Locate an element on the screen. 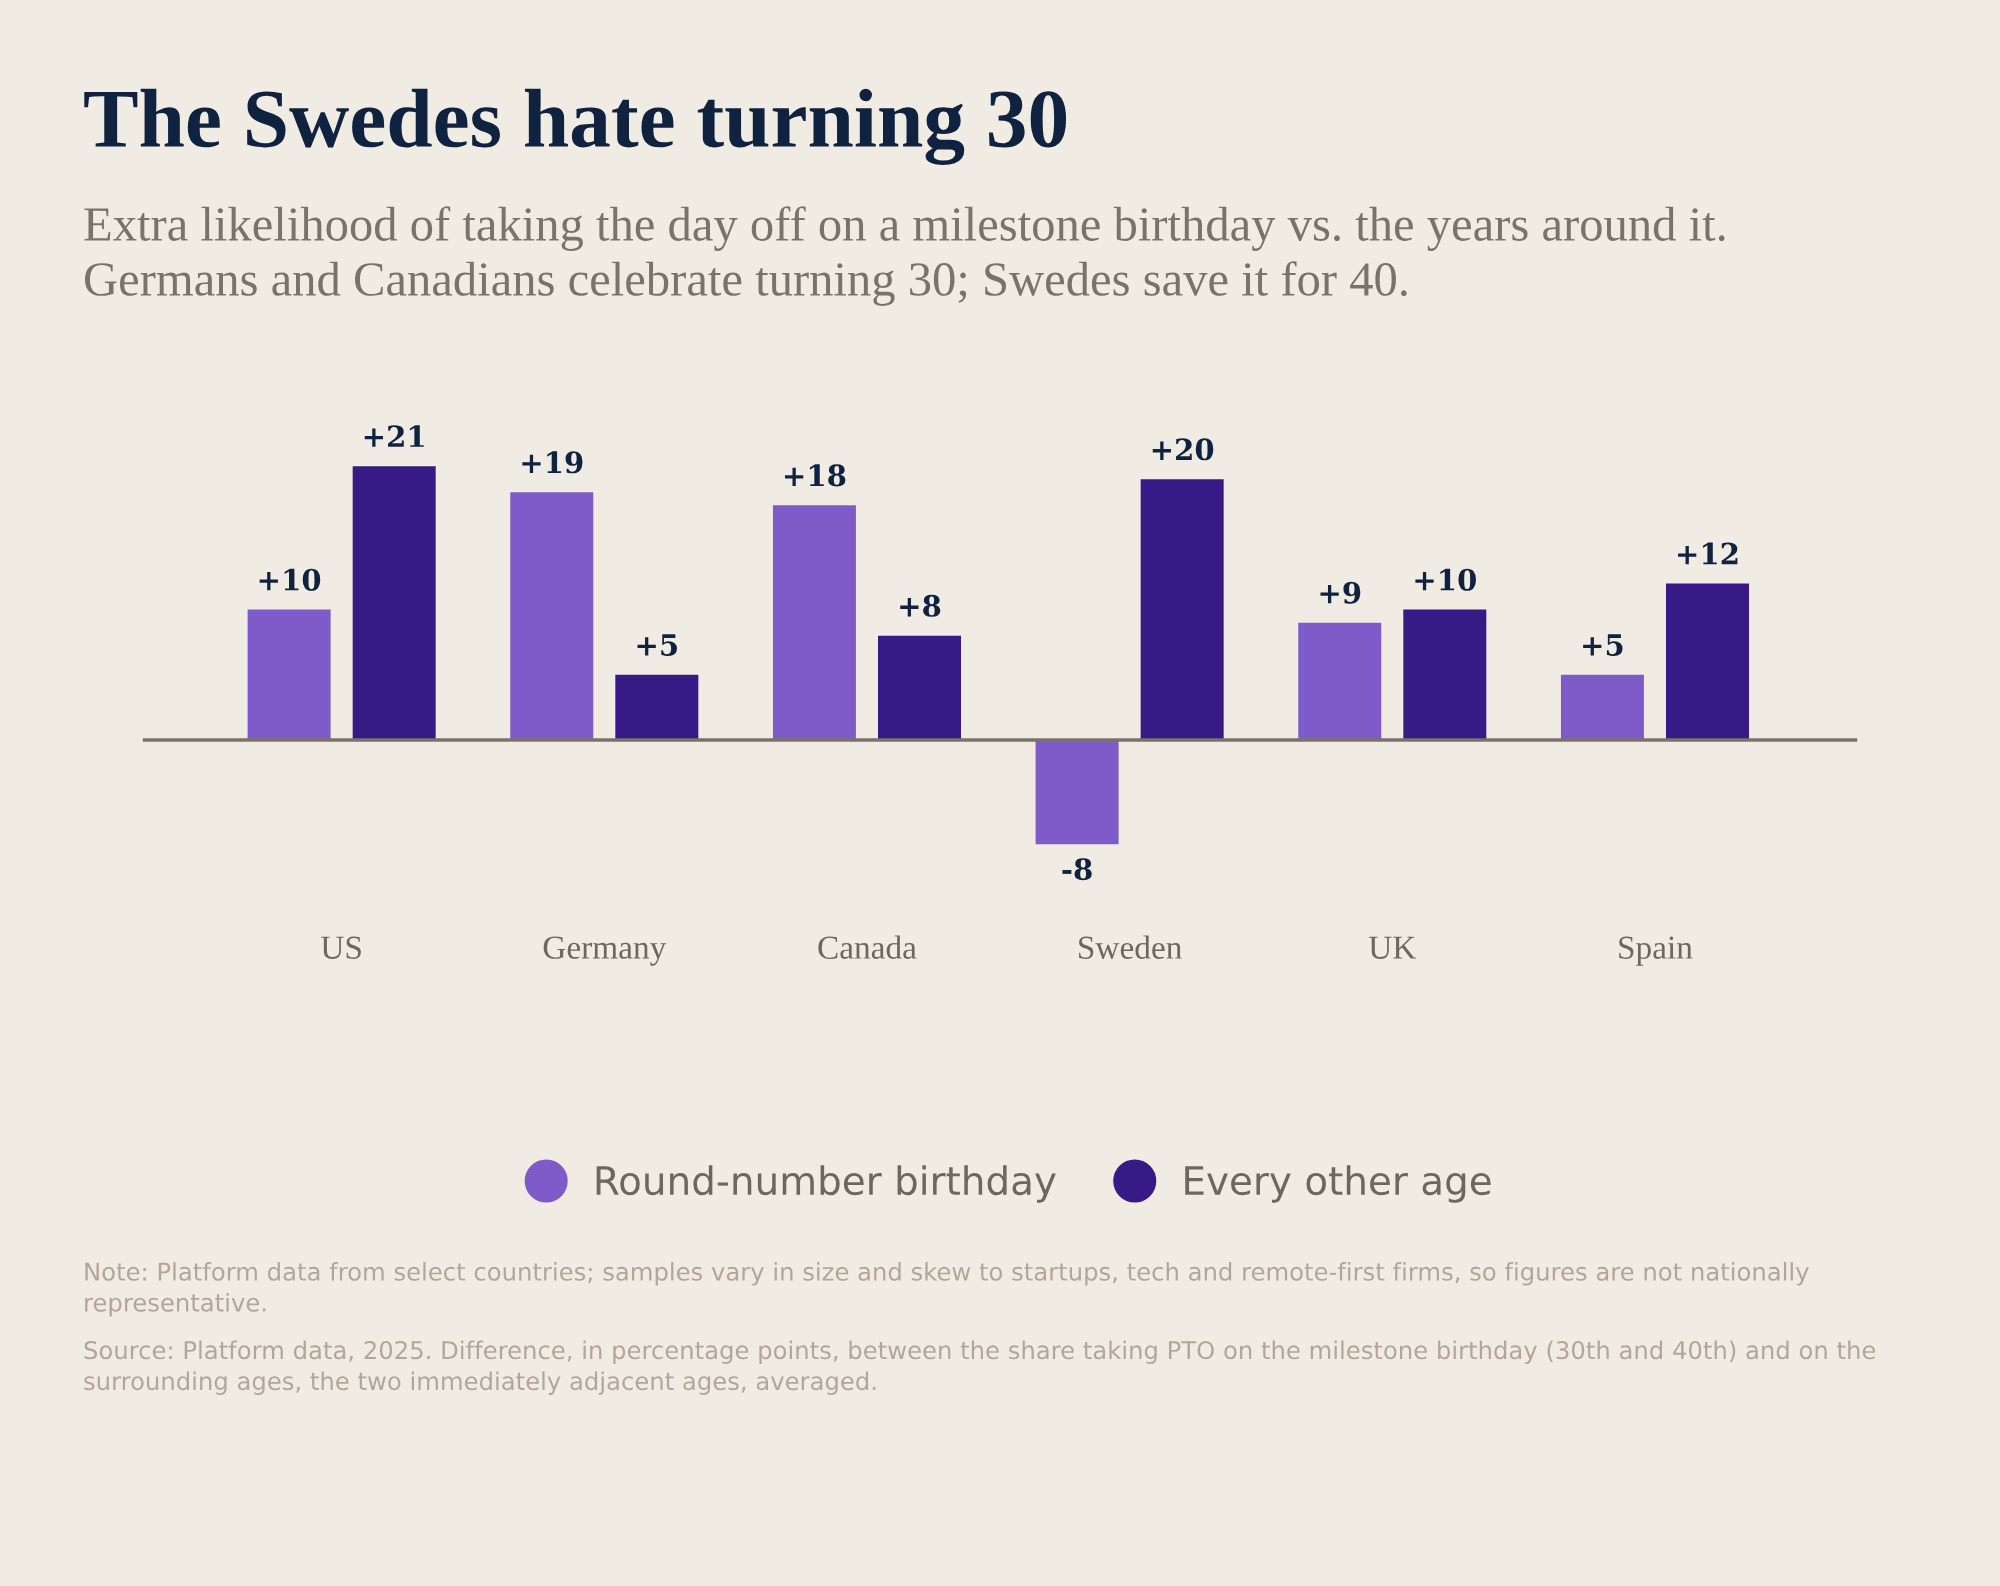 This screenshot has width=2000, height=1586. x-tick-label: Germany is located at coordinates (605, 951).